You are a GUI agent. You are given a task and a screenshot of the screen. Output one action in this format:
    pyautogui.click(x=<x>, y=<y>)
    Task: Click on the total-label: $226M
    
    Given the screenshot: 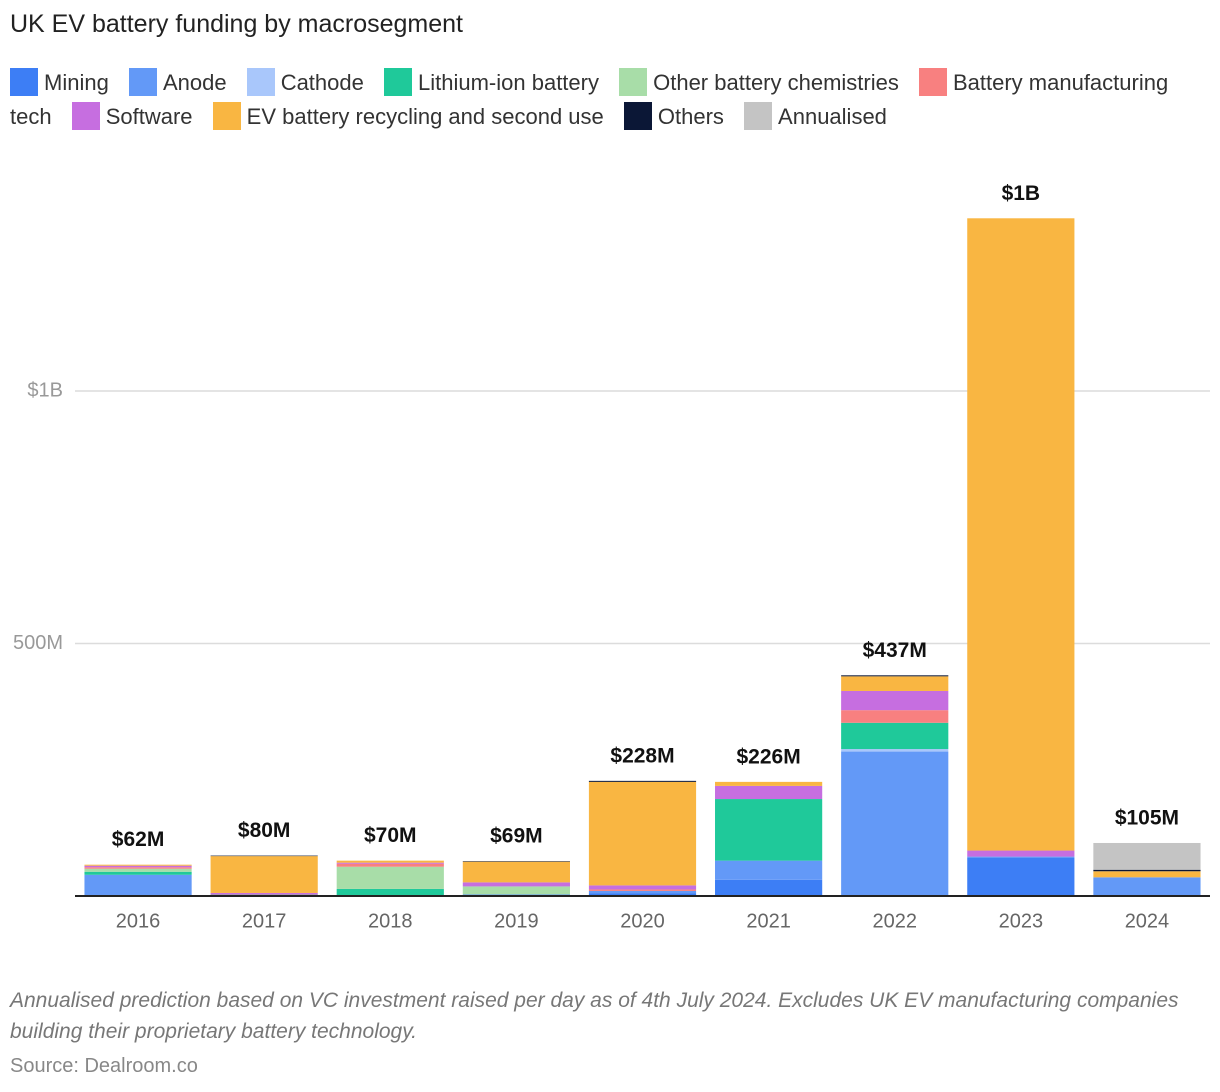 What is the action you would take?
    pyautogui.click(x=769, y=756)
    